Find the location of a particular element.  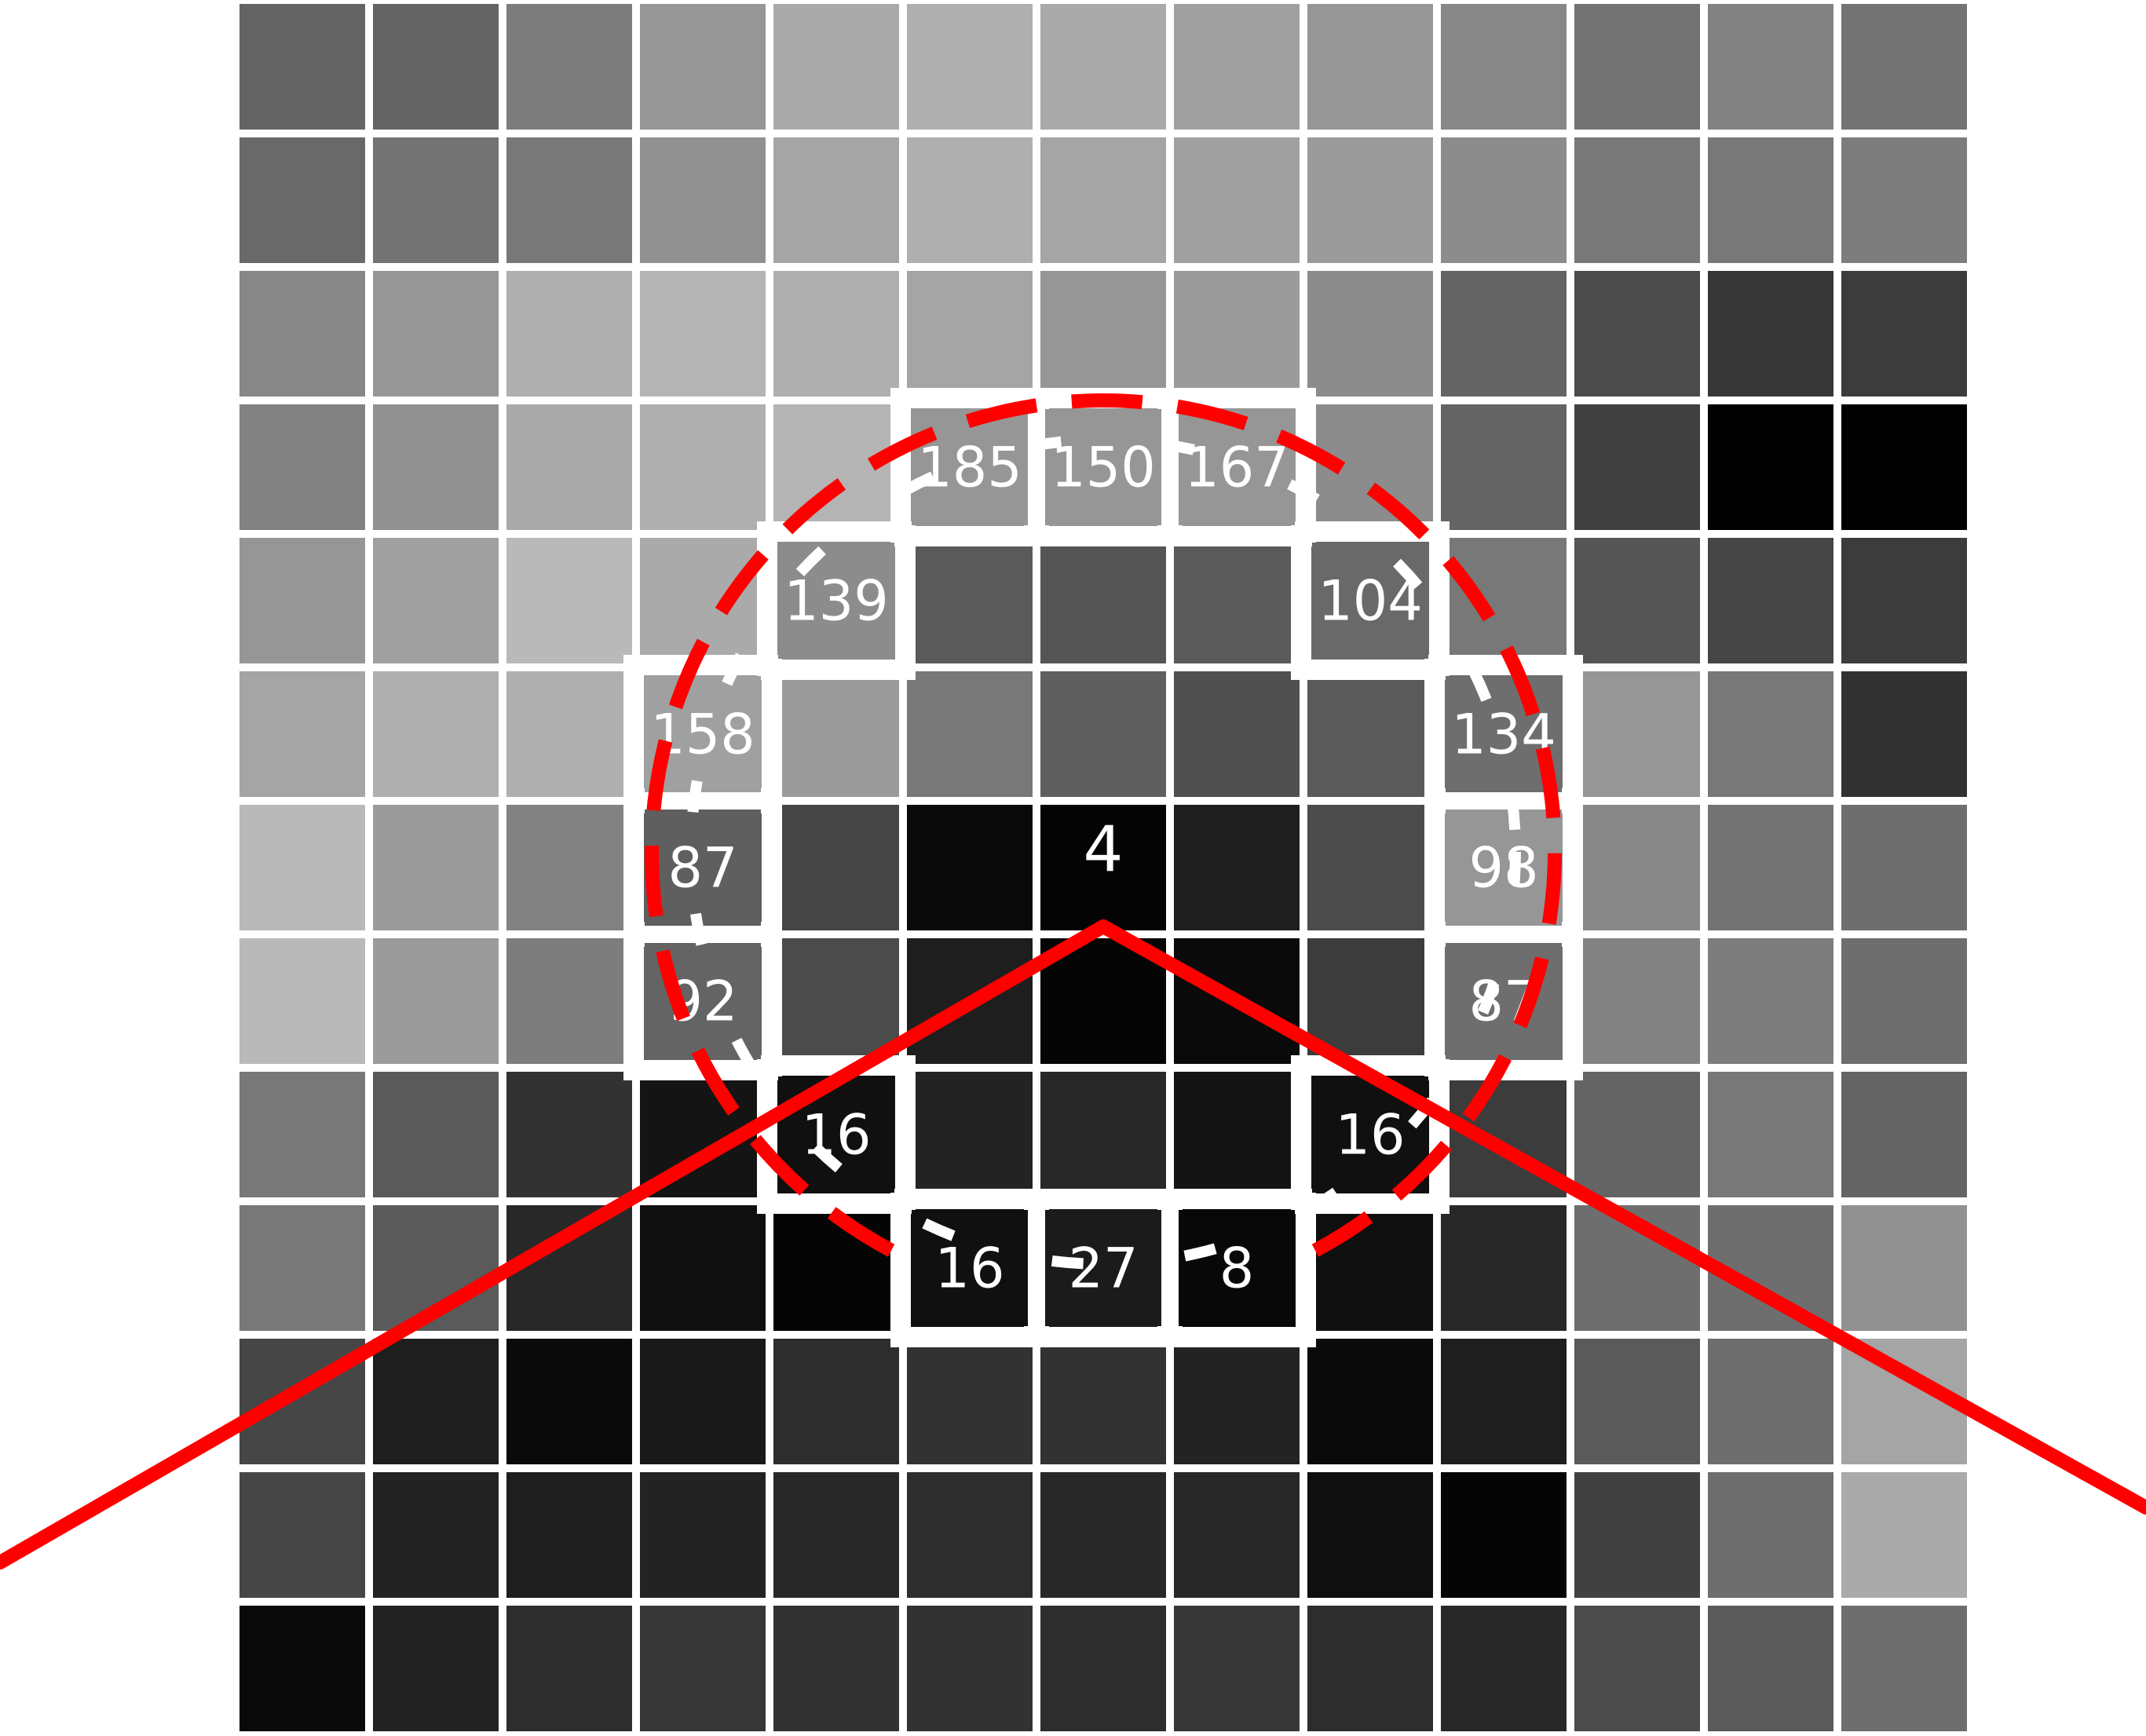

ring-value-label: 185 is located at coordinates (970, 468).